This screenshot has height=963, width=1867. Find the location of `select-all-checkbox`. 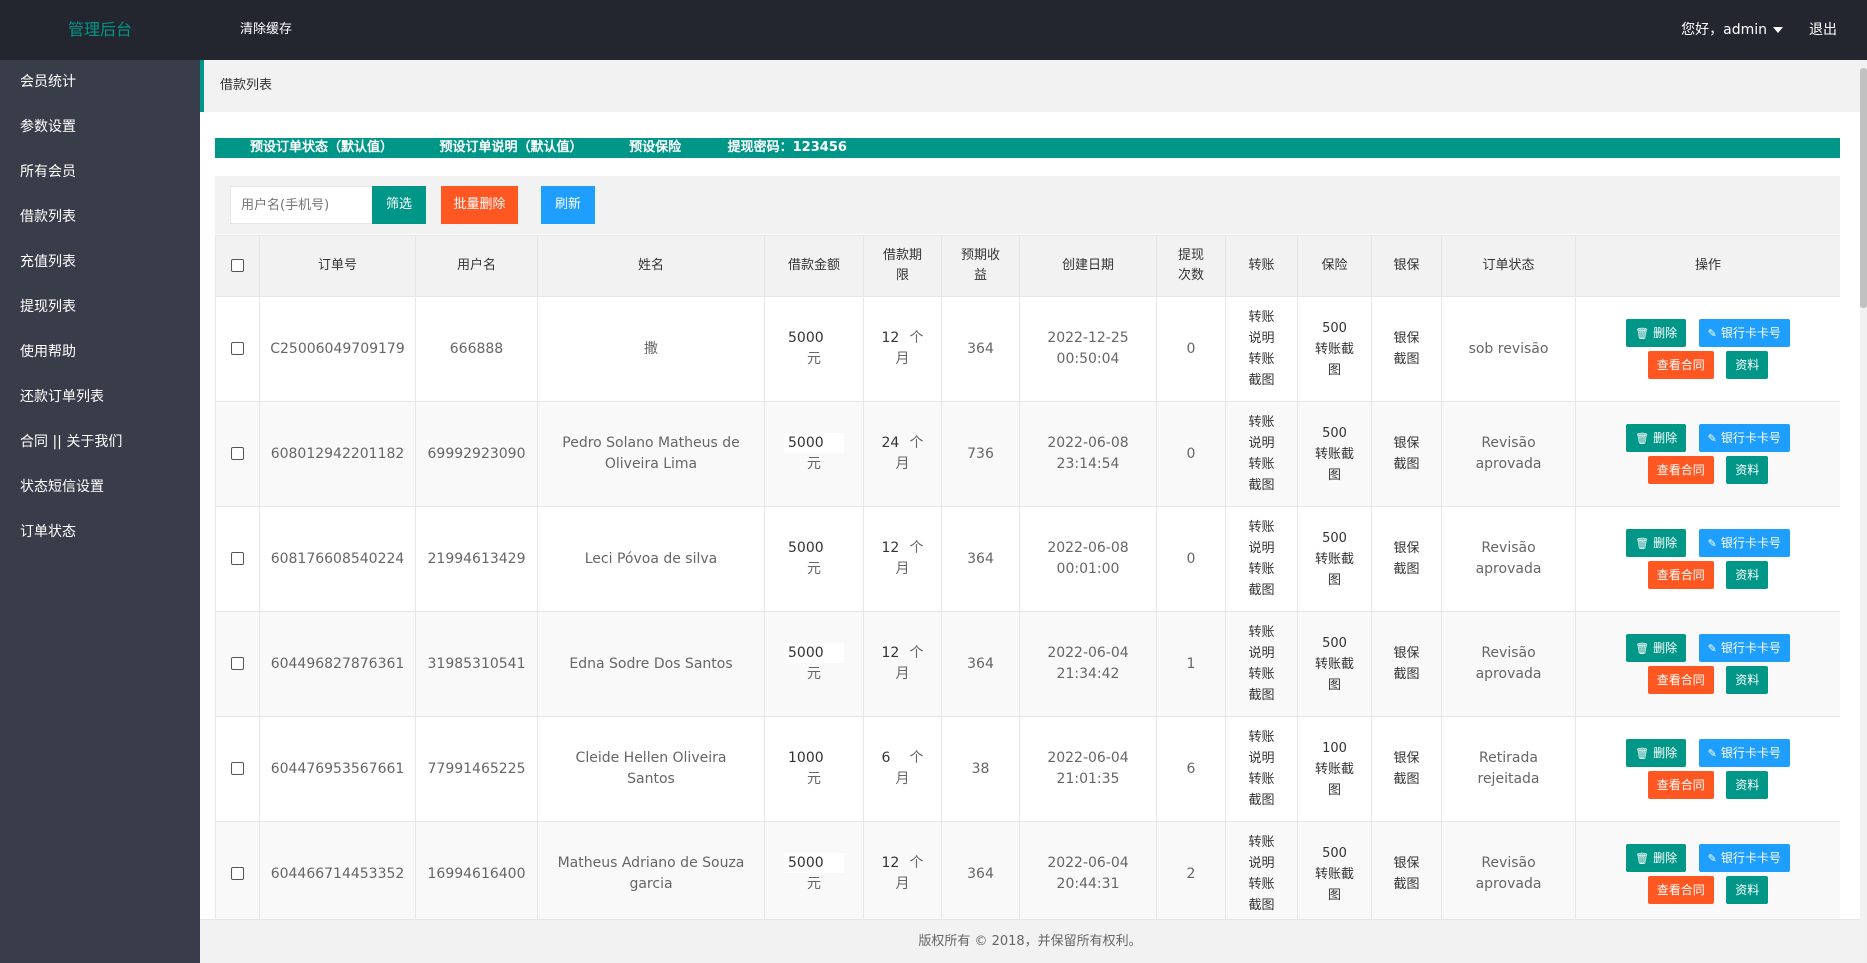

select-all-checkbox is located at coordinates (237, 265).